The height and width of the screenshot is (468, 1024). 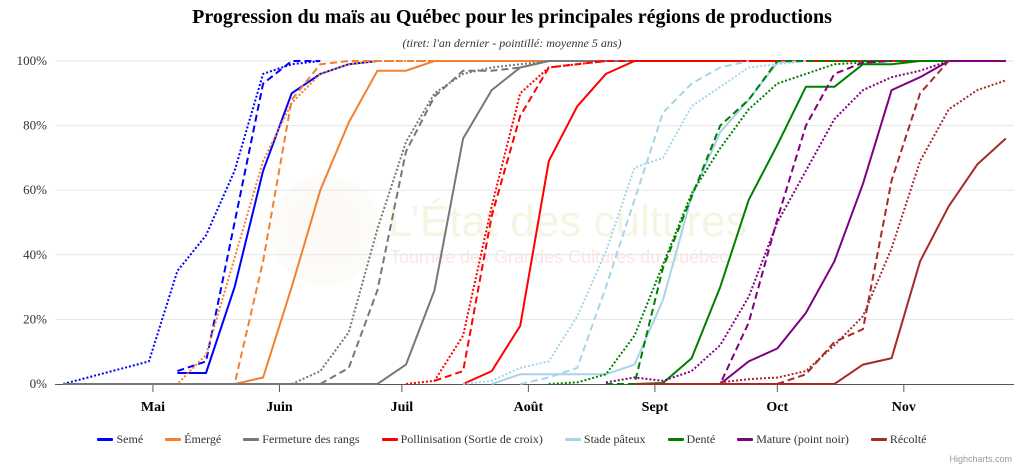 What do you see at coordinates (35, 318) in the screenshot?
I see `y-tick-label: 20%` at bounding box center [35, 318].